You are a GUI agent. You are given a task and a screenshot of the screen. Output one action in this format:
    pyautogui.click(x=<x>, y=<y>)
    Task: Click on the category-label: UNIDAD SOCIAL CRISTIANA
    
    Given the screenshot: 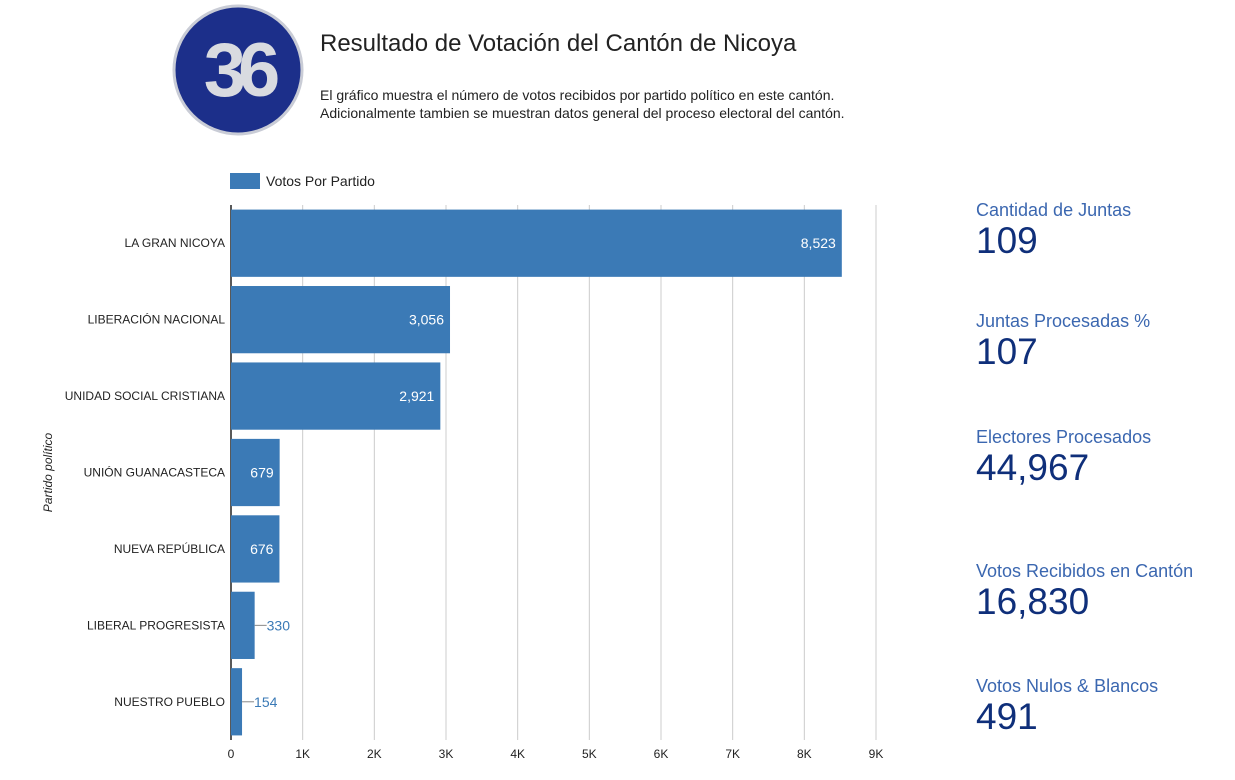 What is the action you would take?
    pyautogui.click(x=145, y=396)
    